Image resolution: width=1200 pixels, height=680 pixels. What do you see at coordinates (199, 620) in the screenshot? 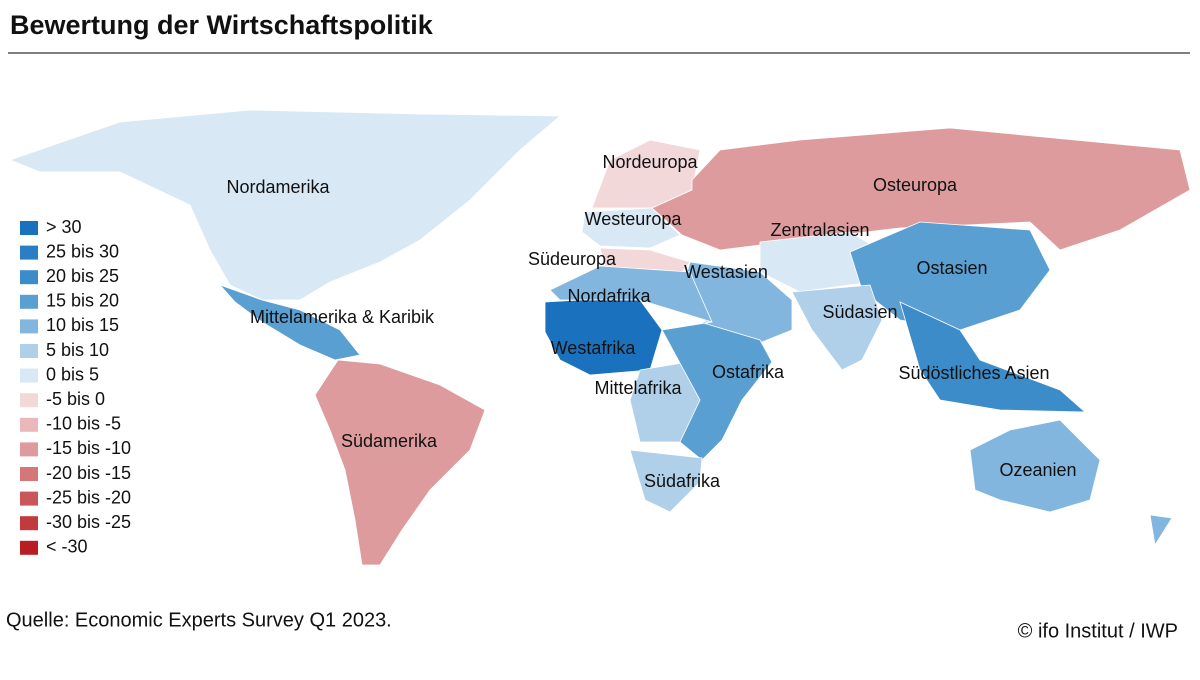
I see `source: Quelle: Economic Experts Survey Q1 2023.` at bounding box center [199, 620].